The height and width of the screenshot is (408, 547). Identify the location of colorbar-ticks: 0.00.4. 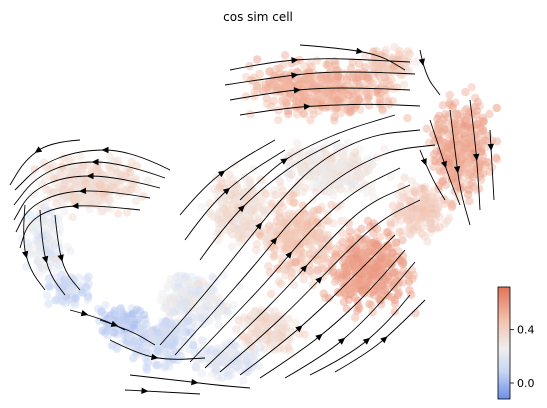
(522, 357).